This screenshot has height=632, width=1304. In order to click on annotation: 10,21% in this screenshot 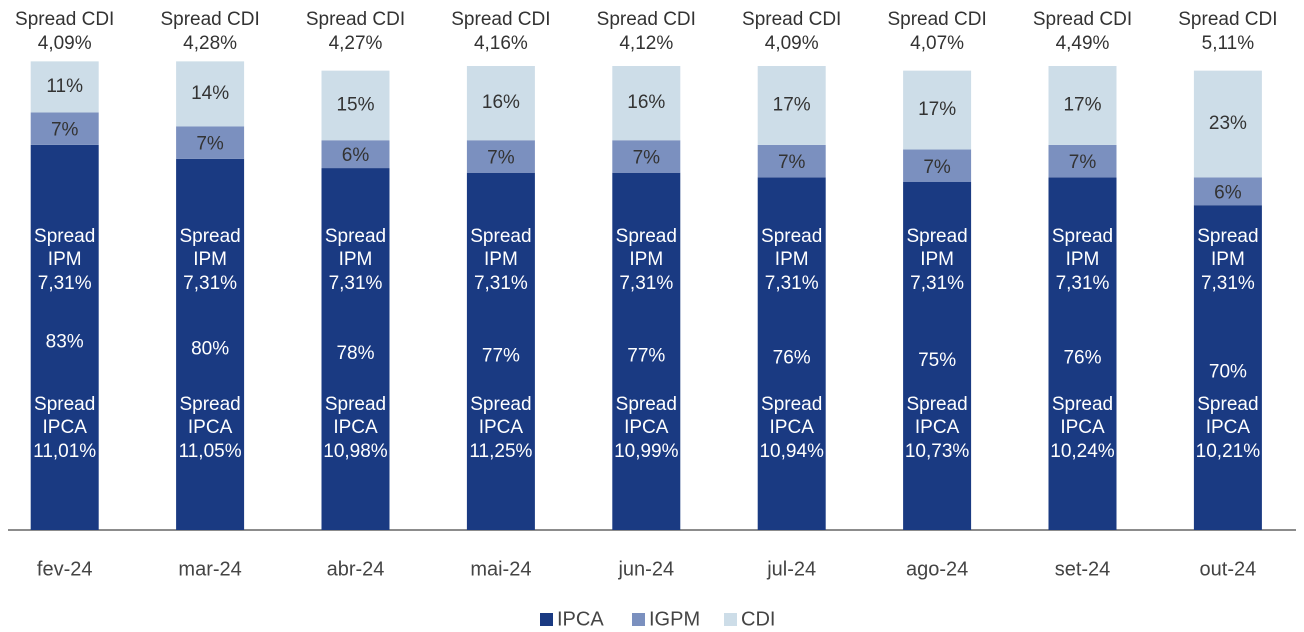, I will do `click(1228, 451)`.